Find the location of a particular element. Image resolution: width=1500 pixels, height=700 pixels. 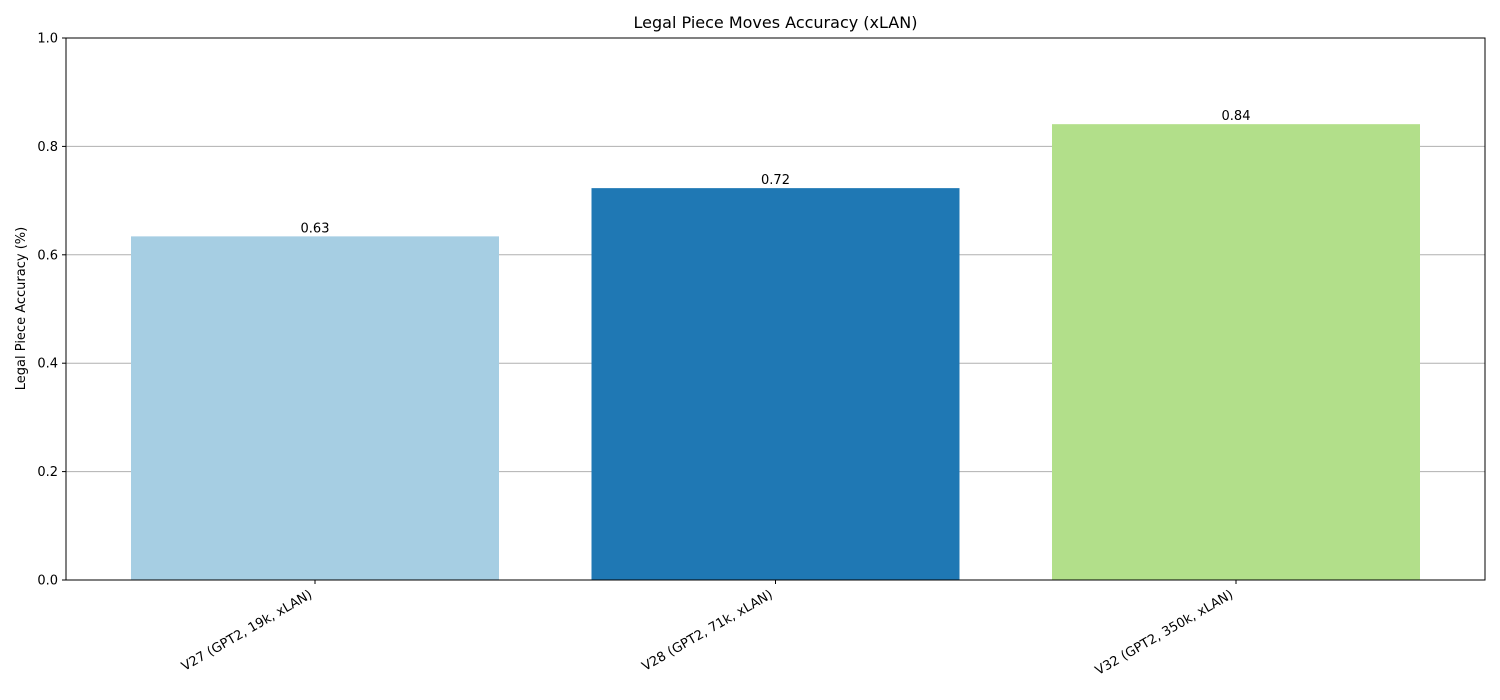

y-tick-label: 0.6 is located at coordinates (47, 255).